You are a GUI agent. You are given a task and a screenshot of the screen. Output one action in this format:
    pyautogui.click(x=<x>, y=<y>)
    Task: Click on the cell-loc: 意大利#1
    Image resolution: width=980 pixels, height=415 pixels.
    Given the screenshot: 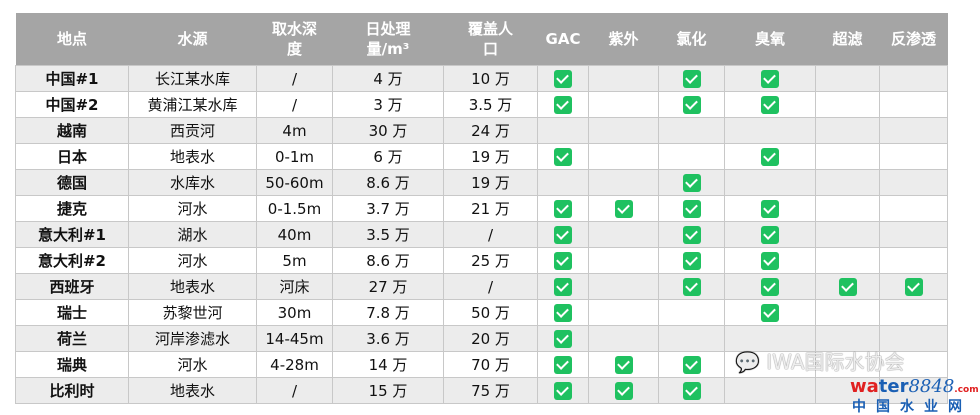 What is the action you would take?
    pyautogui.click(x=72, y=234)
    